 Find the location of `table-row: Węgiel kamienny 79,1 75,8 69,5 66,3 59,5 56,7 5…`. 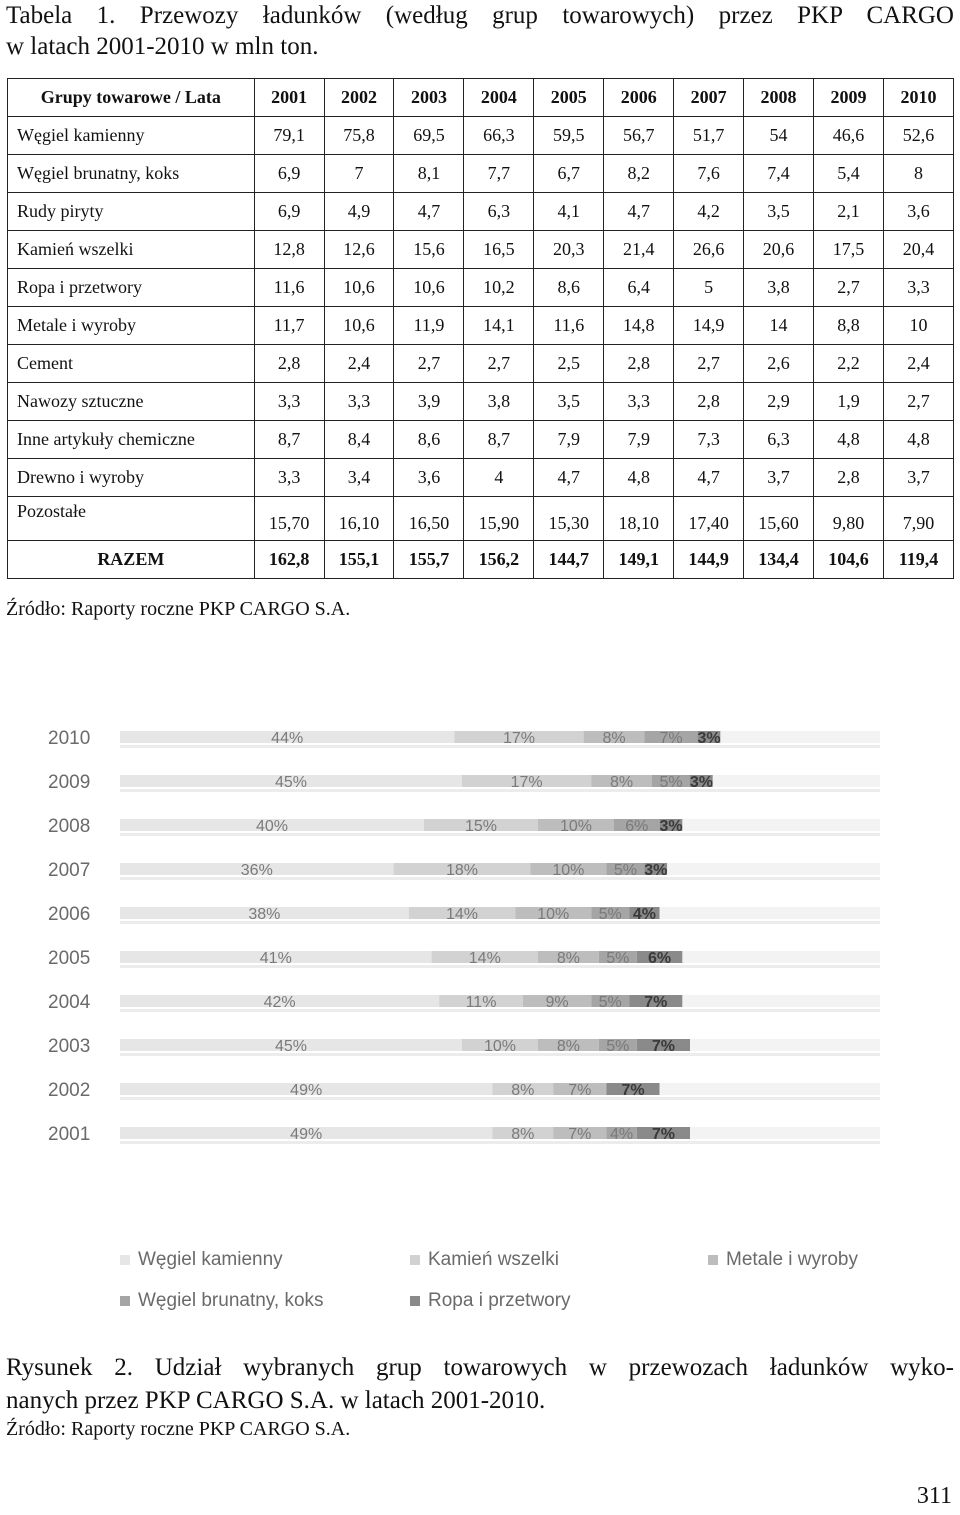

table-row: Węgiel kamienny 79,1 75,8 69,5 66,3 59,5 56,7 5… is located at coordinates (481, 135).